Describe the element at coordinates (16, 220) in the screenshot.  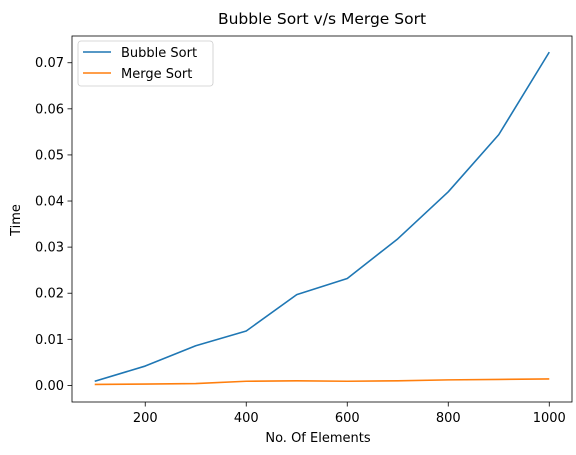
I see `y-axis-label: Time` at that location.